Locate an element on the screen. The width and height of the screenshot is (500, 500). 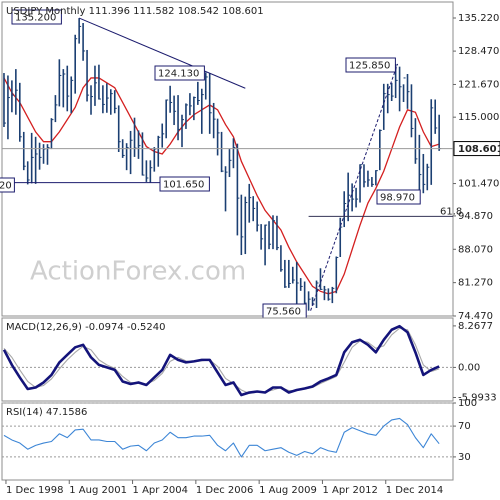
annotation-label: 61.8 is located at coordinates (451, 212).